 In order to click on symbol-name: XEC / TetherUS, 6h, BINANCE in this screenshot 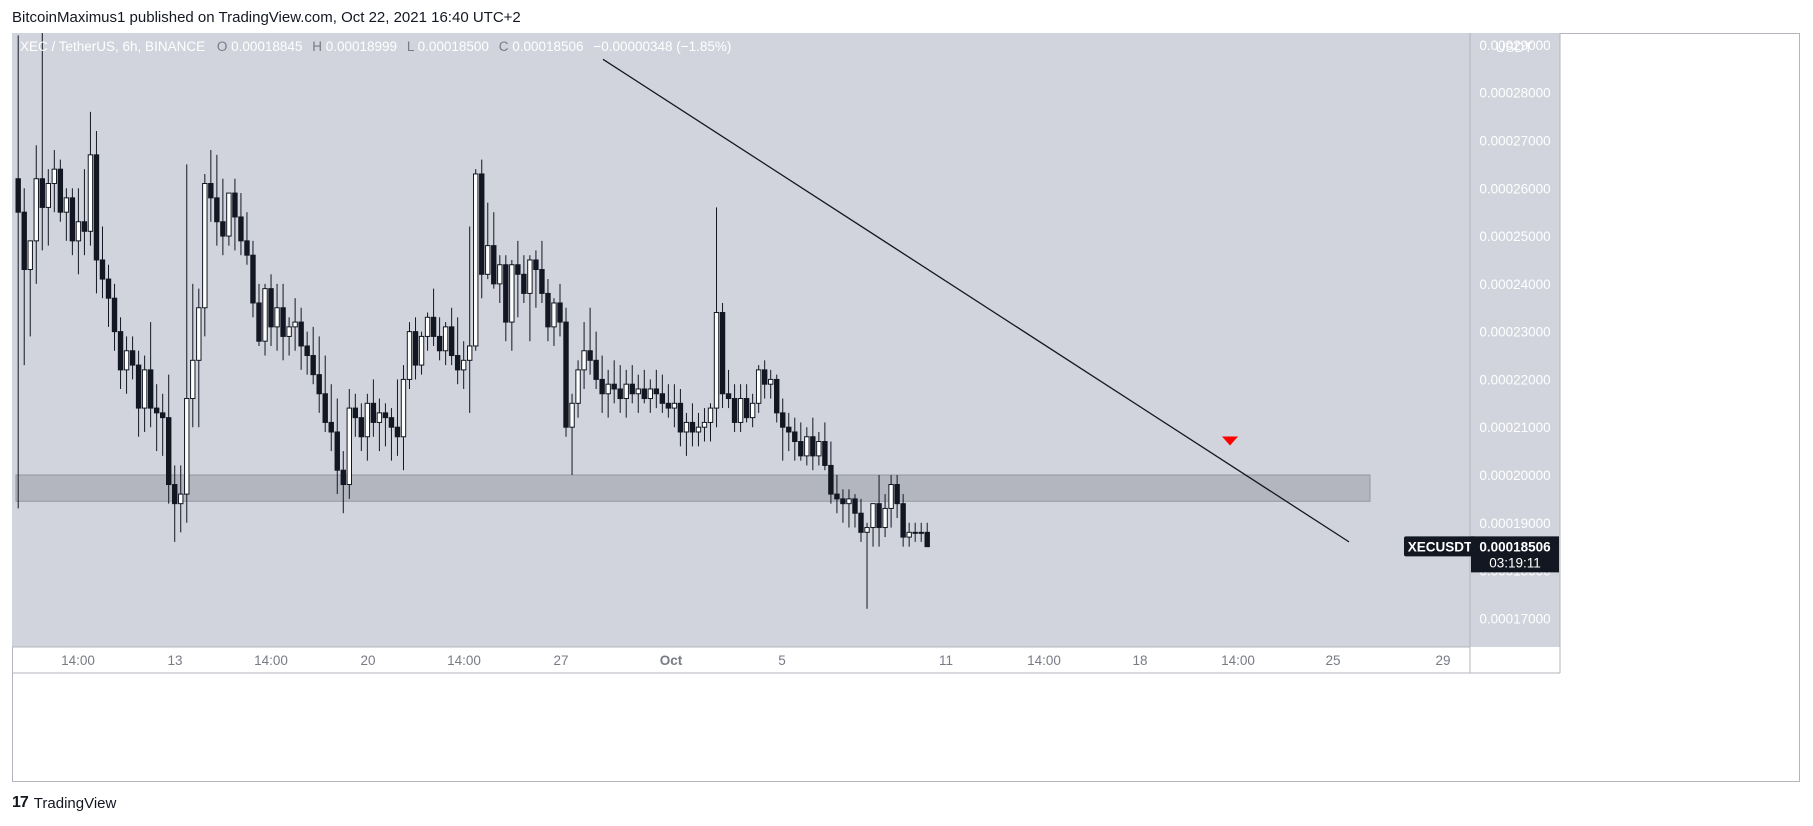, I will do `click(112, 46)`.